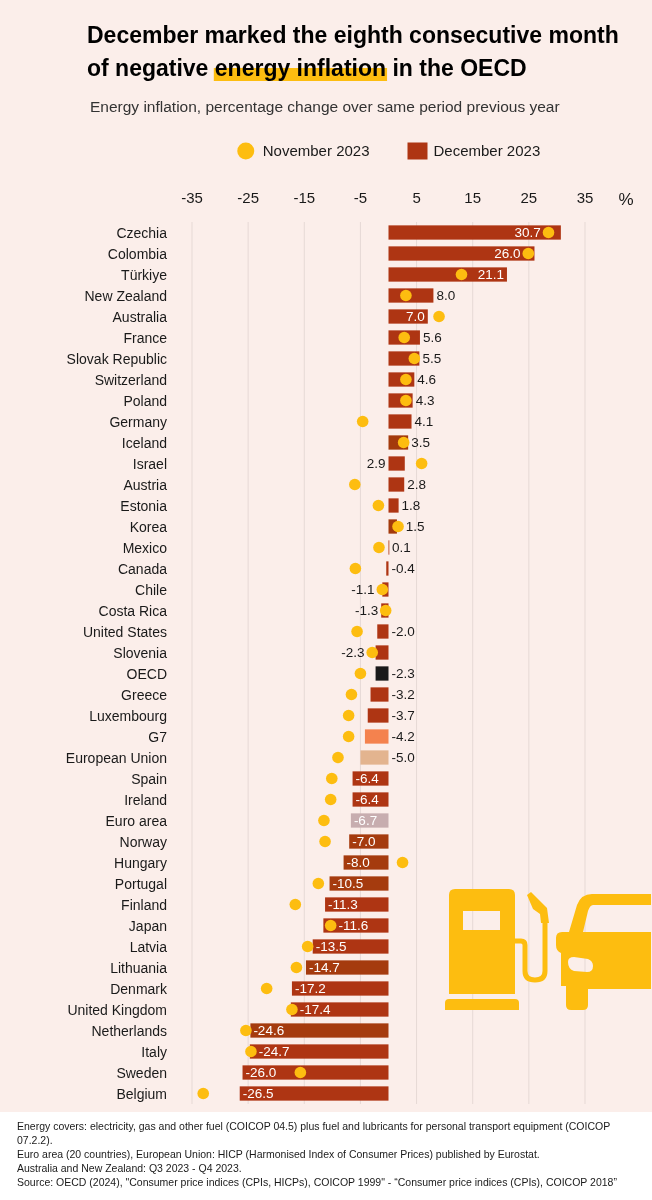 Image resolution: width=652 pixels, height=1200 pixels. What do you see at coordinates (364, 842) in the screenshot?
I see `data-label: -7.0` at bounding box center [364, 842].